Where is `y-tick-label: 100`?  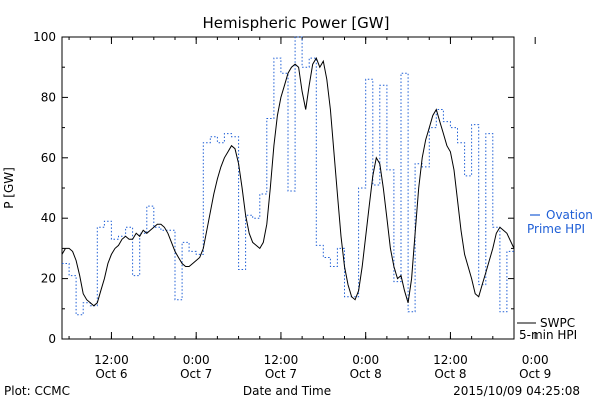 y-tick-label: 100 is located at coordinates (44, 37).